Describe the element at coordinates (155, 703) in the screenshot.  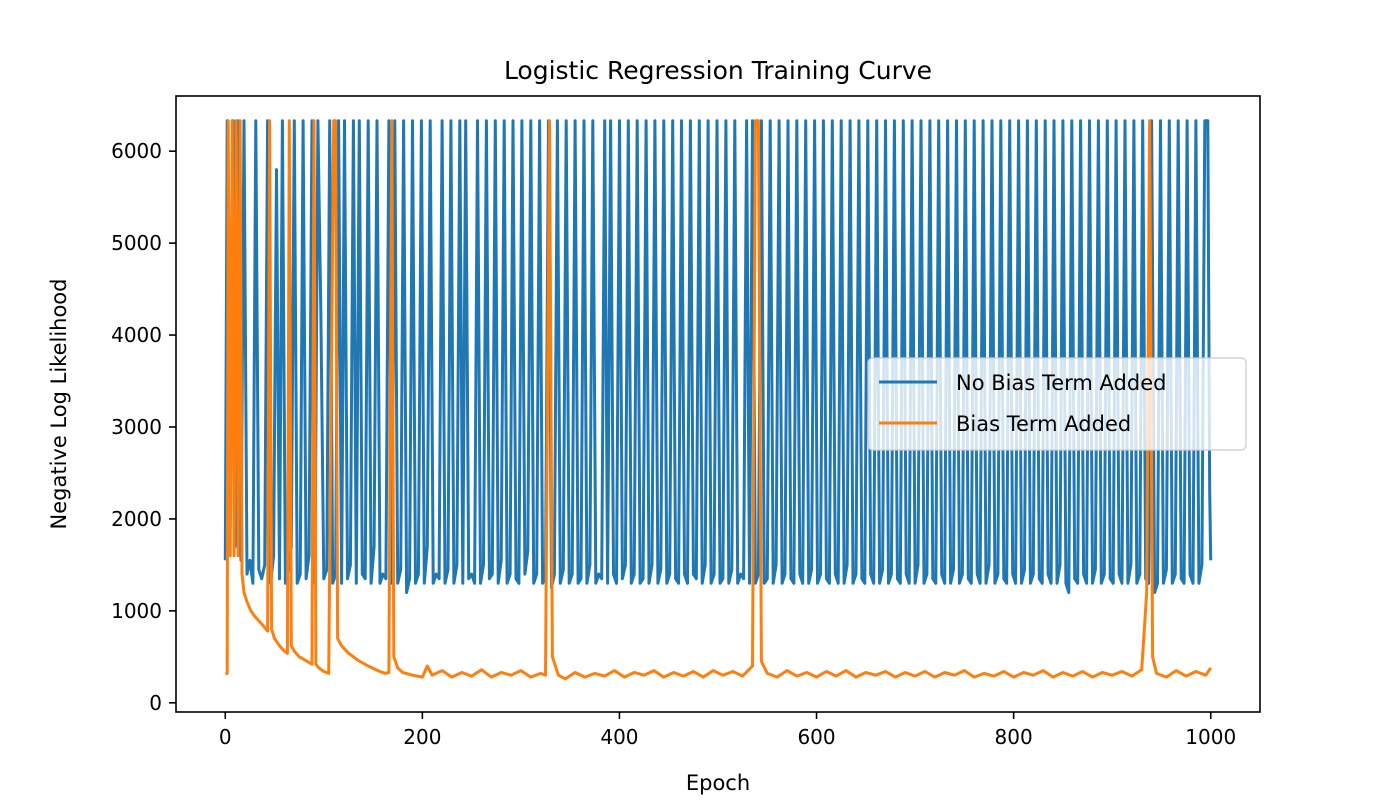
I see `y-tick-label: 0` at that location.